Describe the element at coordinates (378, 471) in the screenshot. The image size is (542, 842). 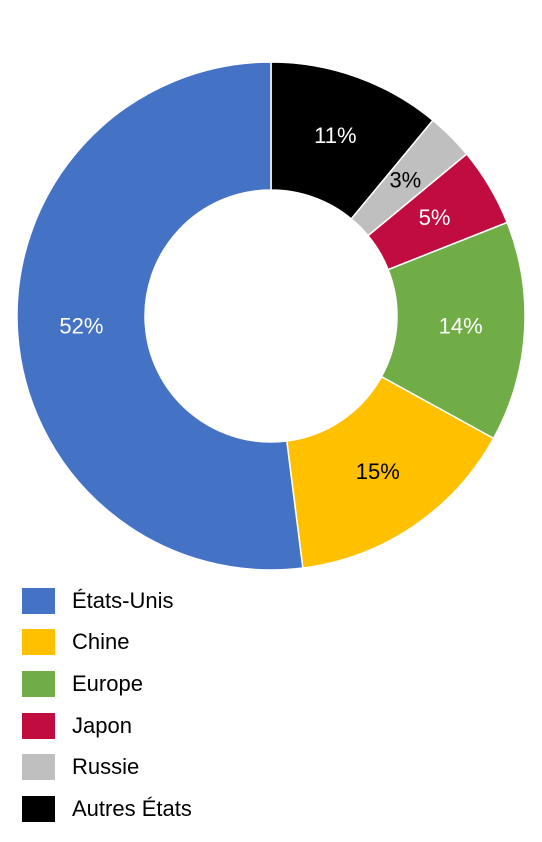
I see `data-label-chine: 15%` at that location.